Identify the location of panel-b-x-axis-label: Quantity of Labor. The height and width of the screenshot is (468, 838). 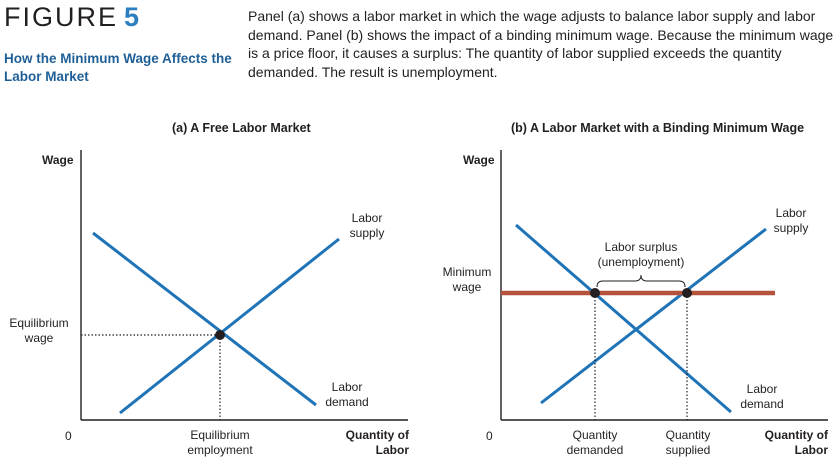
(796, 442).